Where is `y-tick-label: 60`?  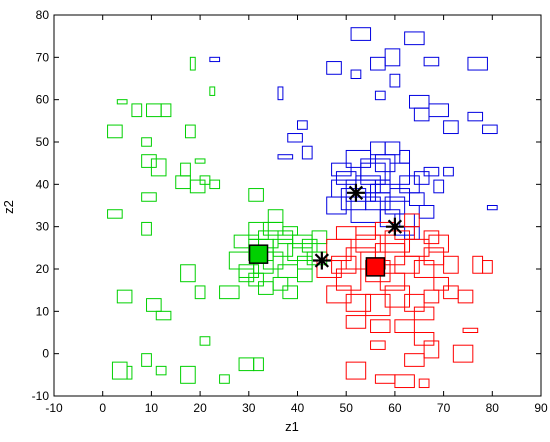
y-tick-label: 60 is located at coordinates (43, 100).